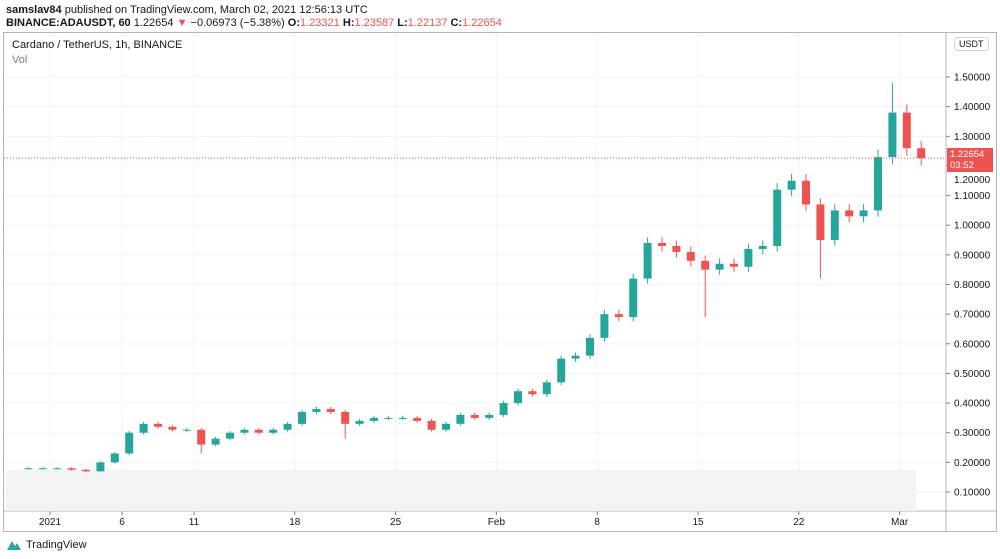 The width and height of the screenshot is (1000, 559). Describe the element at coordinates (900, 522) in the screenshot. I see `x-tick-label: Mar` at that location.